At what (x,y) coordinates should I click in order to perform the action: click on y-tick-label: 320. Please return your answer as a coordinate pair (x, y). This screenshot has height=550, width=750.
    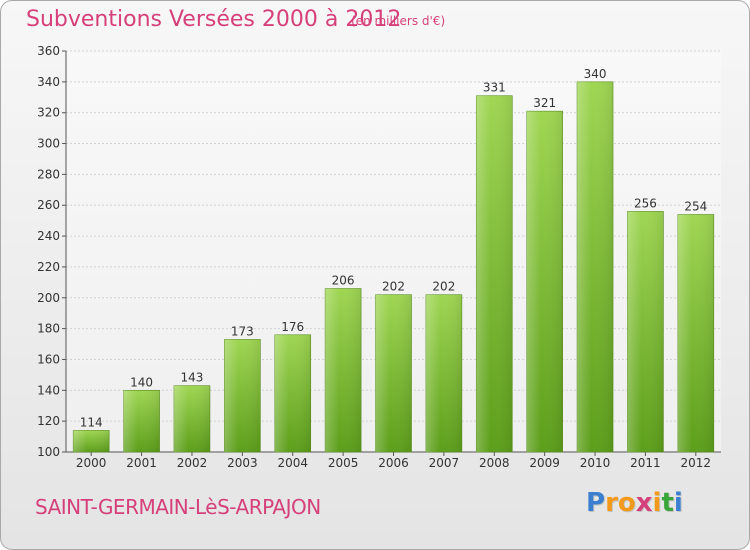
    Looking at the image, I should click on (48, 113).